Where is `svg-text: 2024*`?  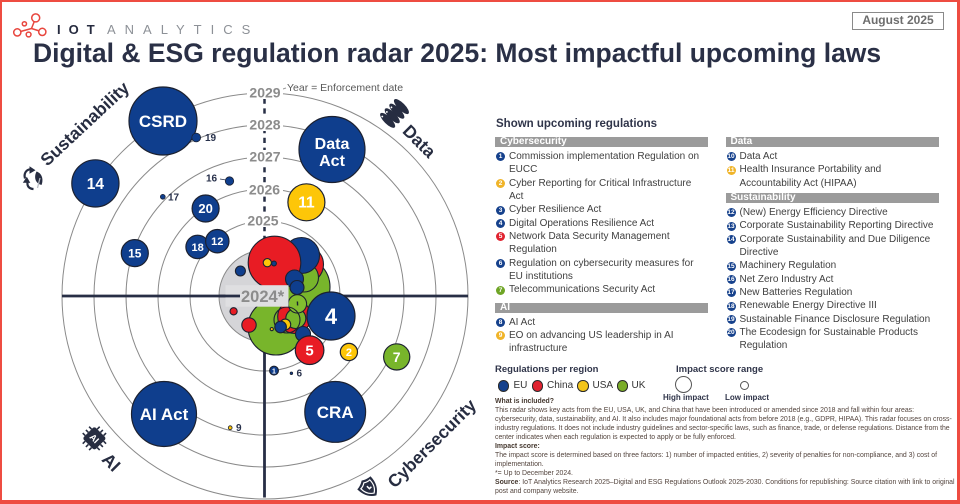
svg-text: 2024* is located at coordinates (263, 297).